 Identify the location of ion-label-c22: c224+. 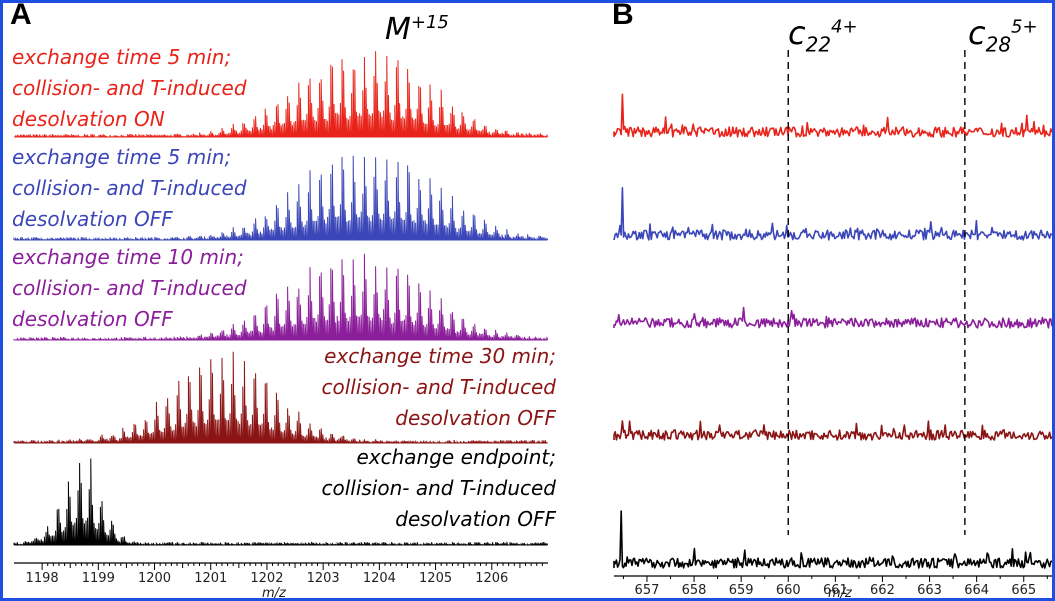
(823, 35).